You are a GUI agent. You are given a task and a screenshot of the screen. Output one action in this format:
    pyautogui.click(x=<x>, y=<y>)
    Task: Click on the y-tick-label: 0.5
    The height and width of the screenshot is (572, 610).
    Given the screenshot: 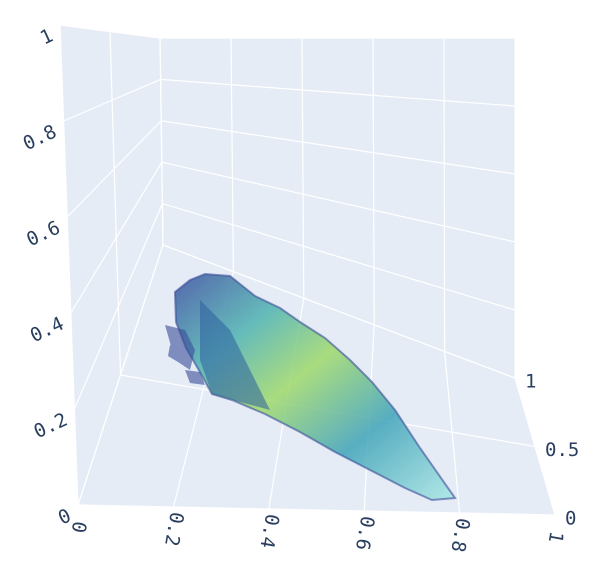 What is the action you would take?
    pyautogui.click(x=562, y=450)
    